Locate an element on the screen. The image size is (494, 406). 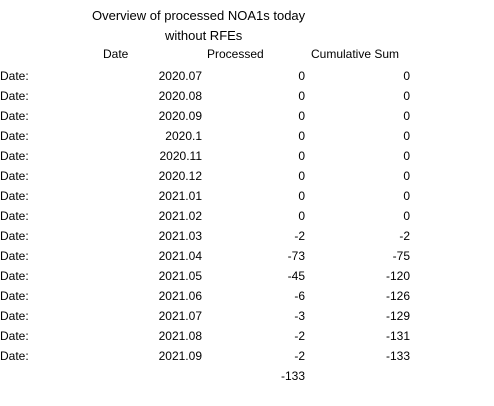
sheet-title: Overview of processed NOA1s today is located at coordinates (199, 15).